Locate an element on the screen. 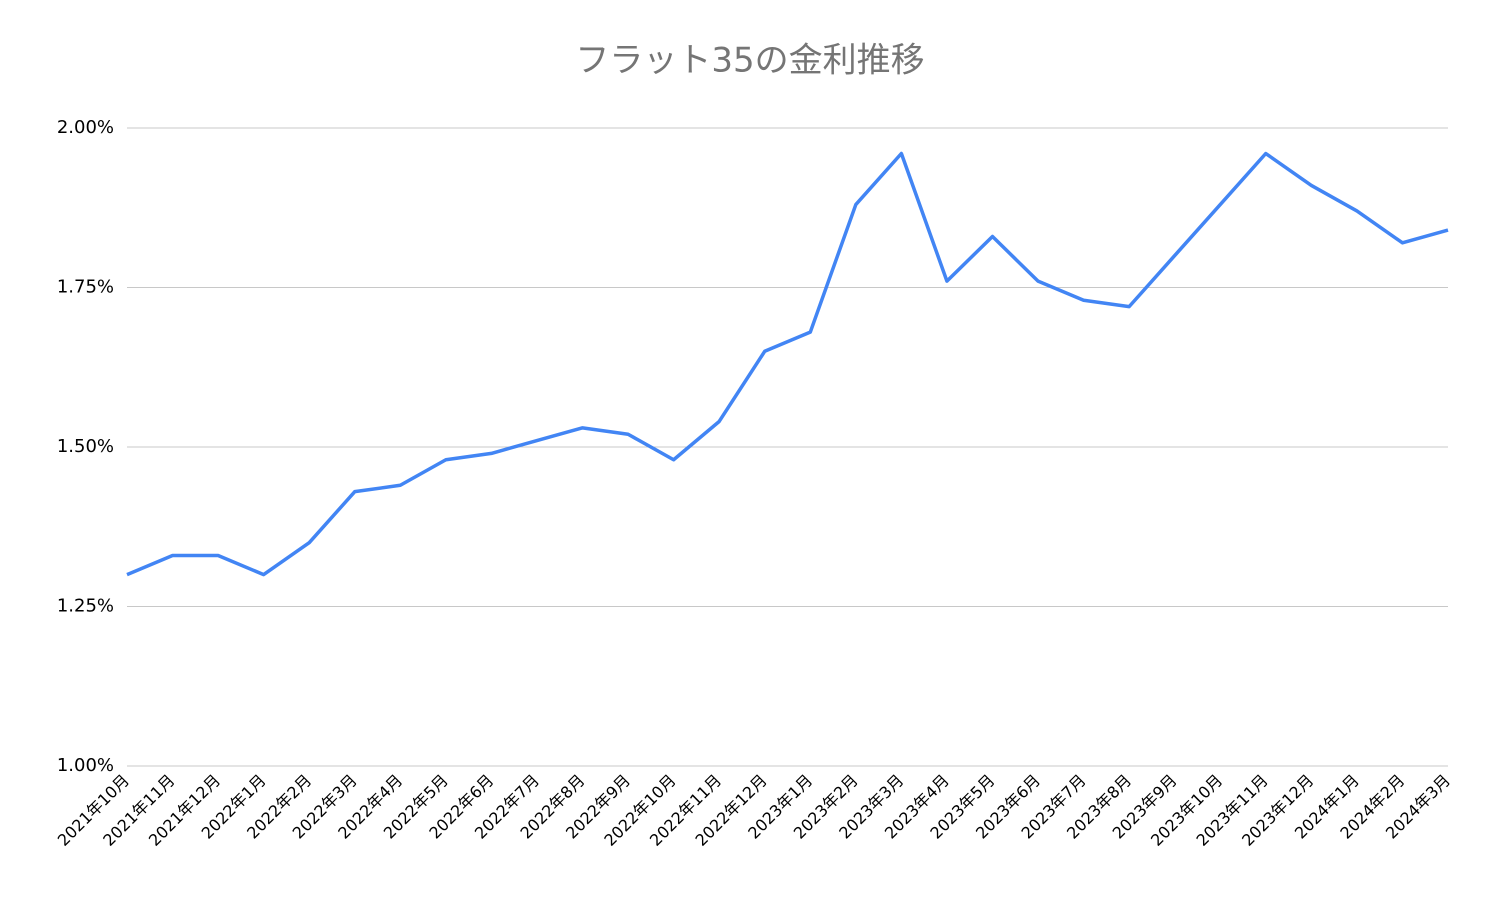  chart-title: フラット35の金利推移 is located at coordinates (749, 61).